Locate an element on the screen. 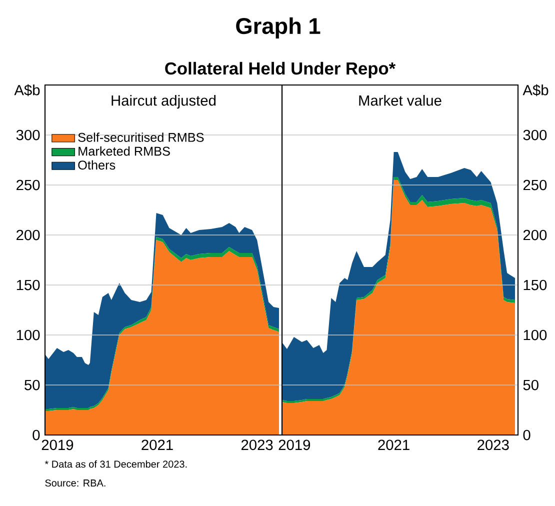 Image resolution: width=555 pixels, height=506 pixels. legend-label: Marketed RMBS is located at coordinates (124, 151).